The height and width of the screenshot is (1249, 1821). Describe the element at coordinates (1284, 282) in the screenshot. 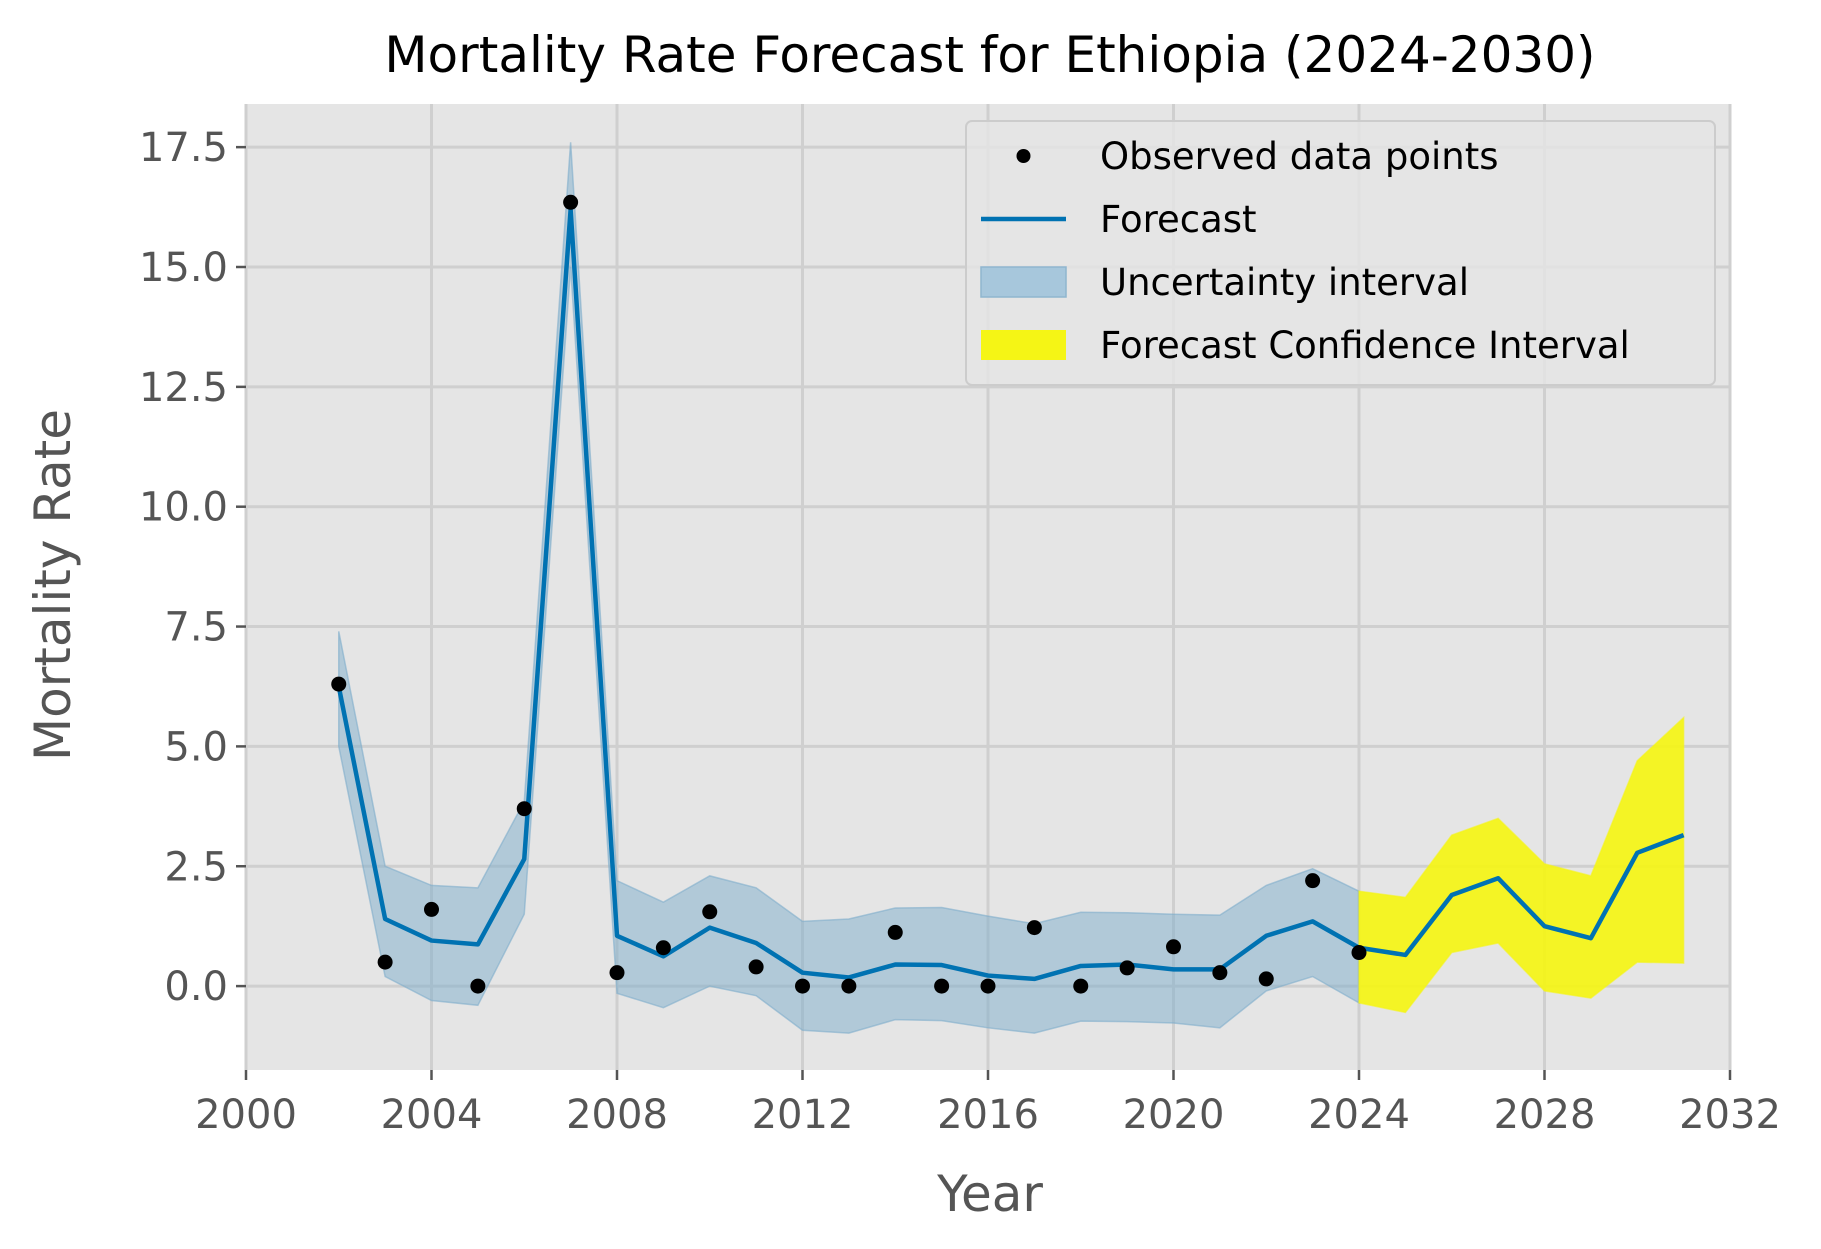

I see `legend-label: Uncertainty interval` at that location.